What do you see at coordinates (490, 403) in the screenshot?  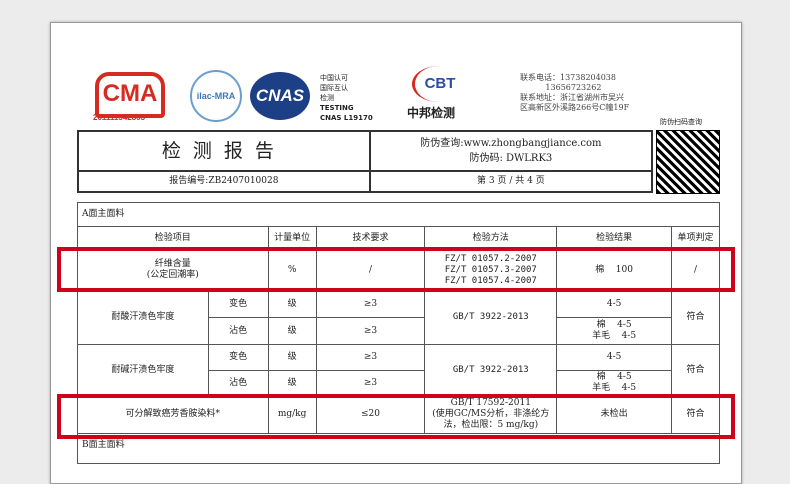 I see `method-line: GB/T 17592-2011` at bounding box center [490, 403].